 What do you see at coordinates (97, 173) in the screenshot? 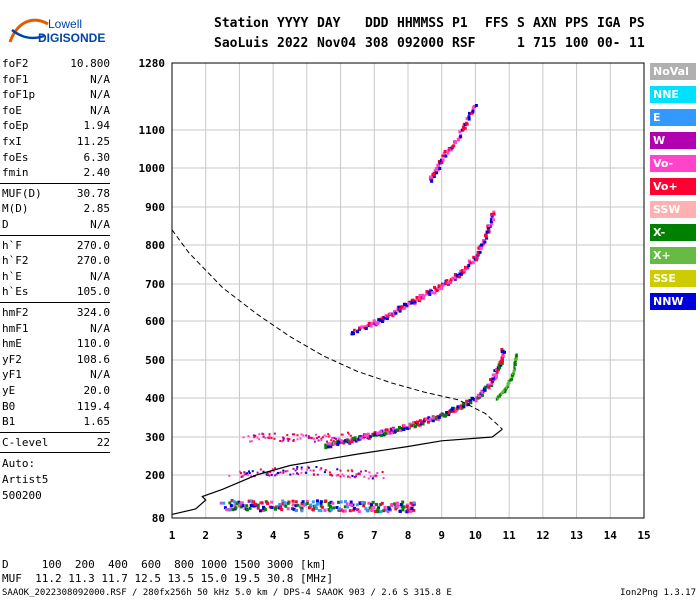
I see `param-value: 2.40` at bounding box center [97, 173].